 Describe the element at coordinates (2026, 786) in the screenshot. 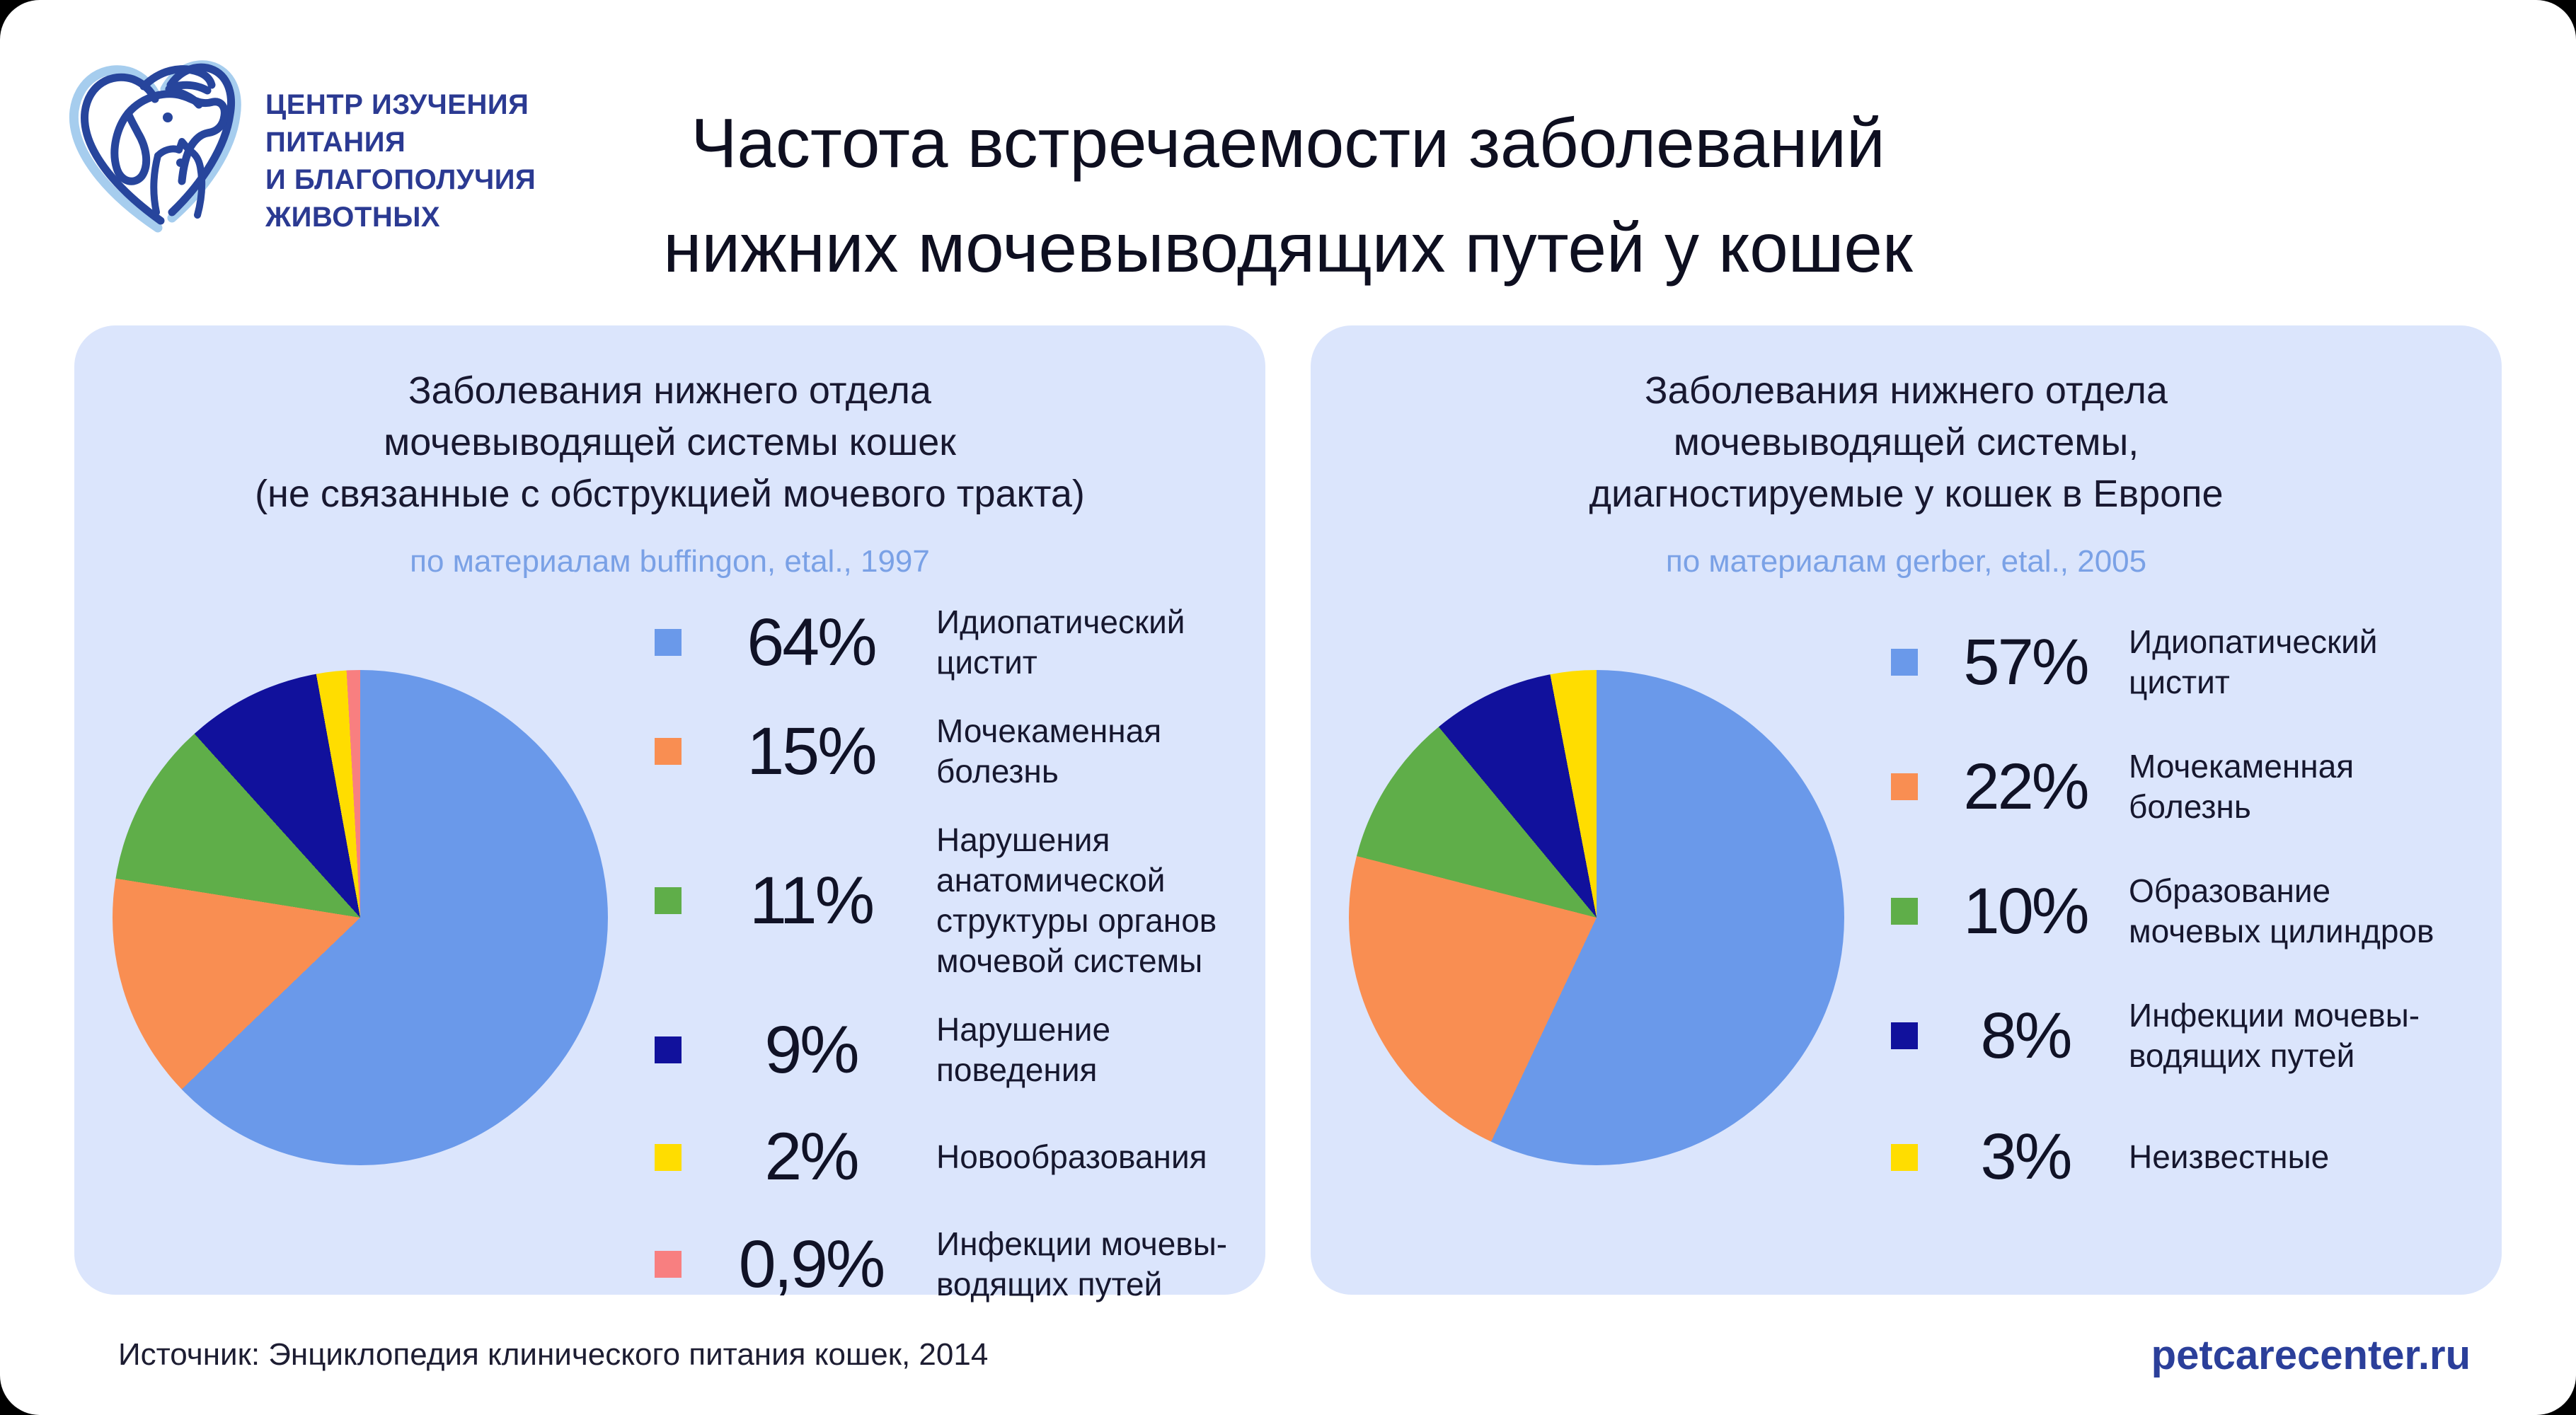

I see `legend-value: 22%` at that location.